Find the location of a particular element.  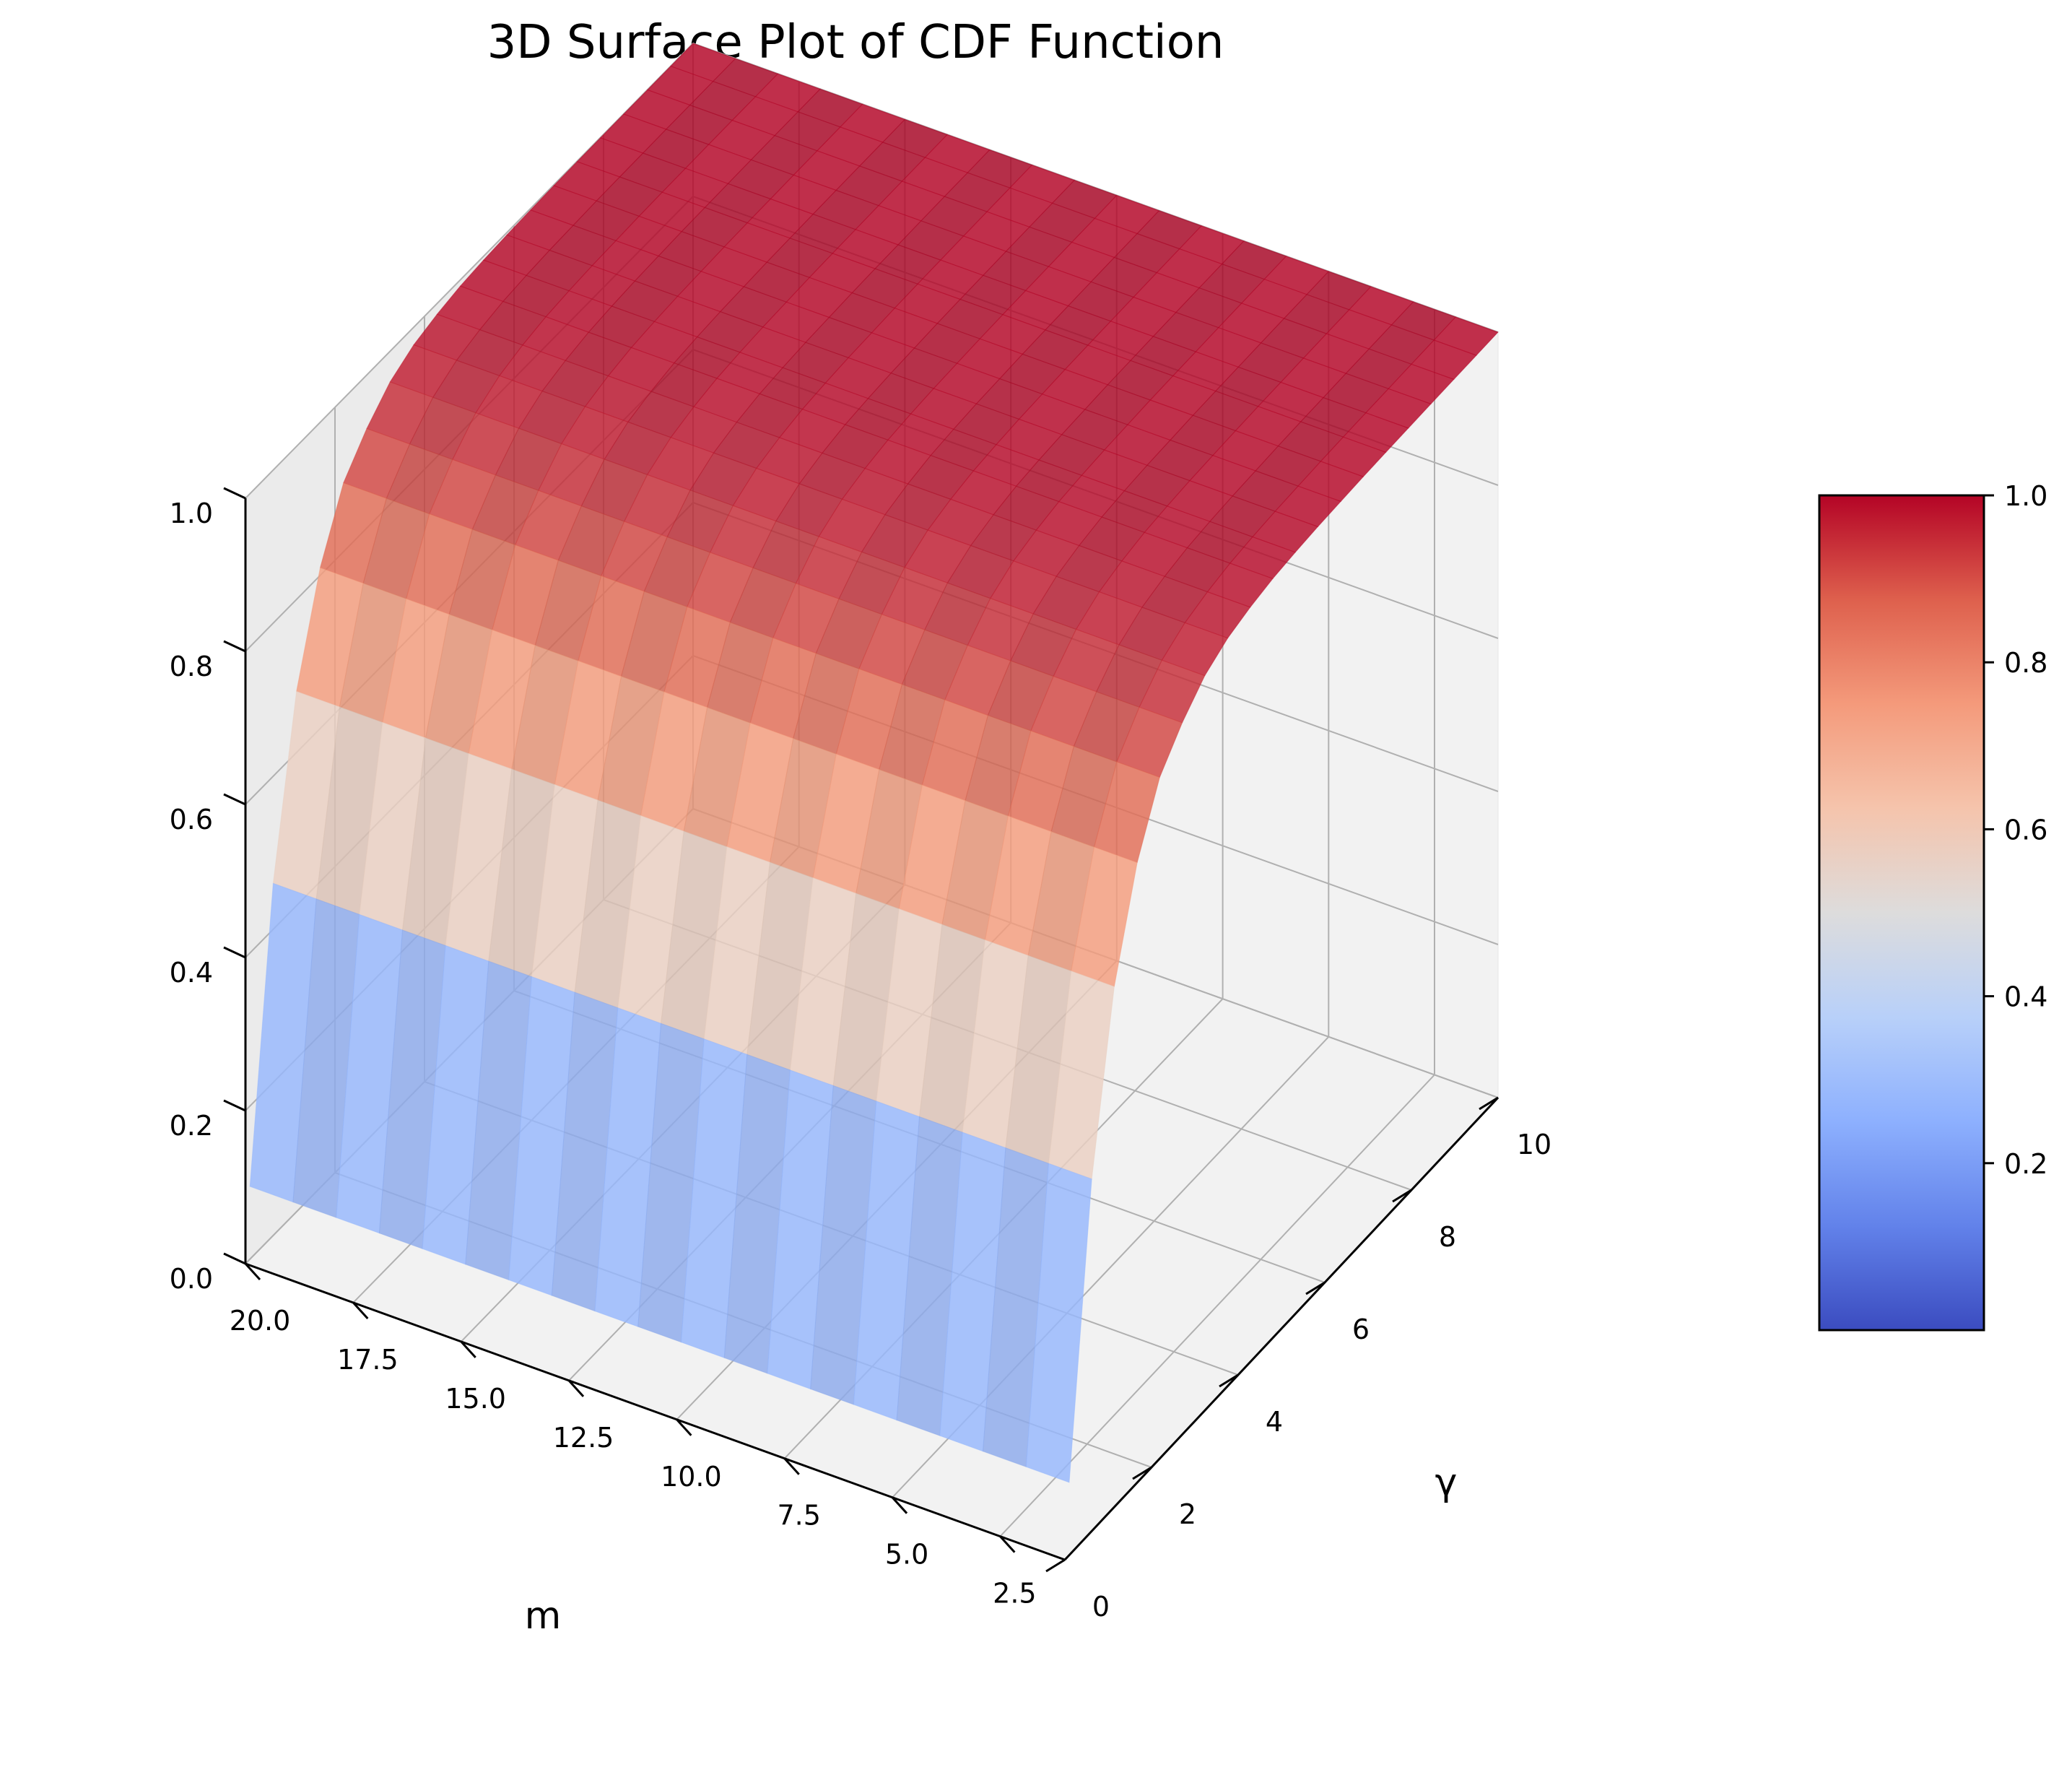

x-tick-label: 12.5 is located at coordinates (583, 1438).